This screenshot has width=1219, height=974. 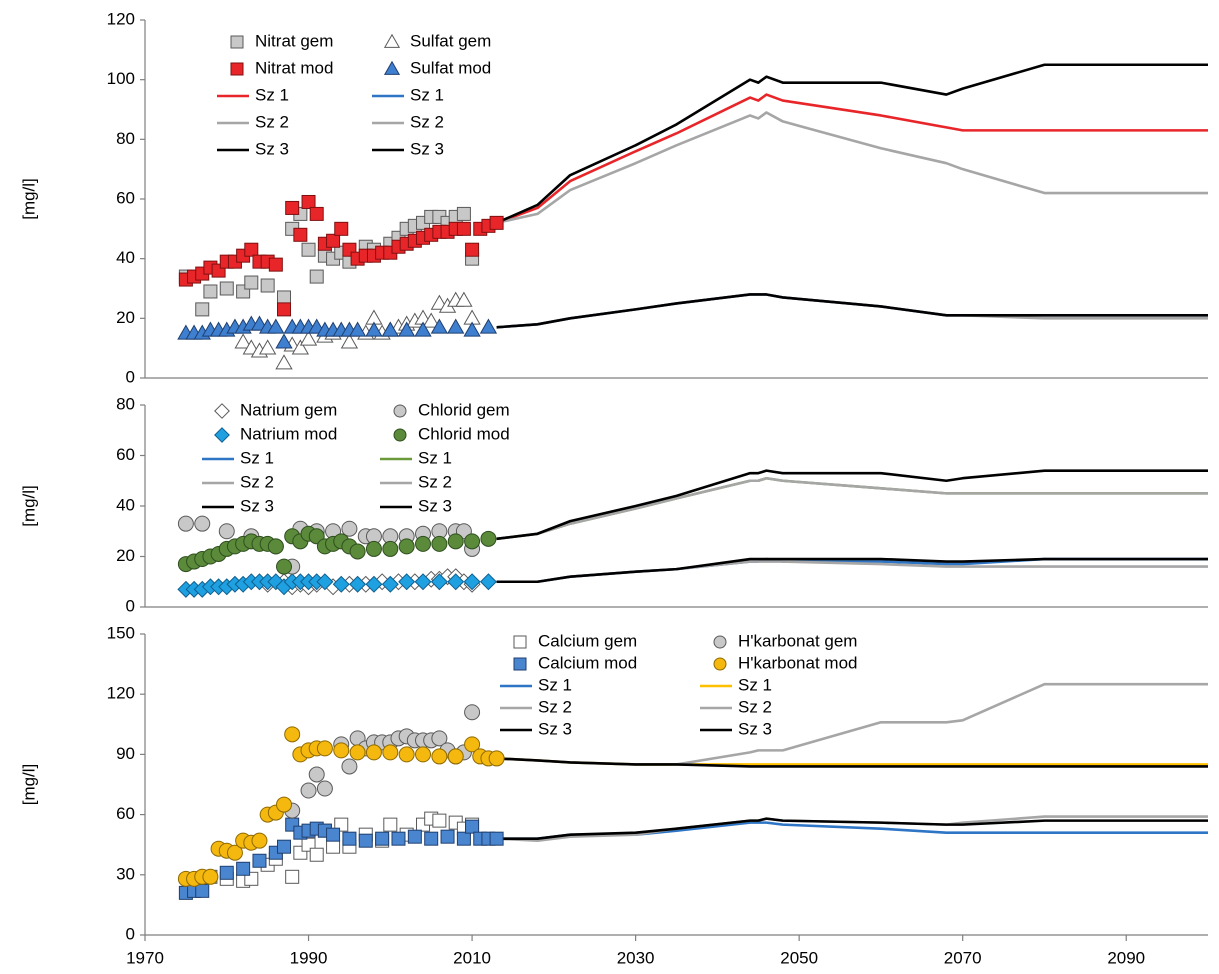 I want to click on legend-label: Calcium gem, so click(x=587, y=640).